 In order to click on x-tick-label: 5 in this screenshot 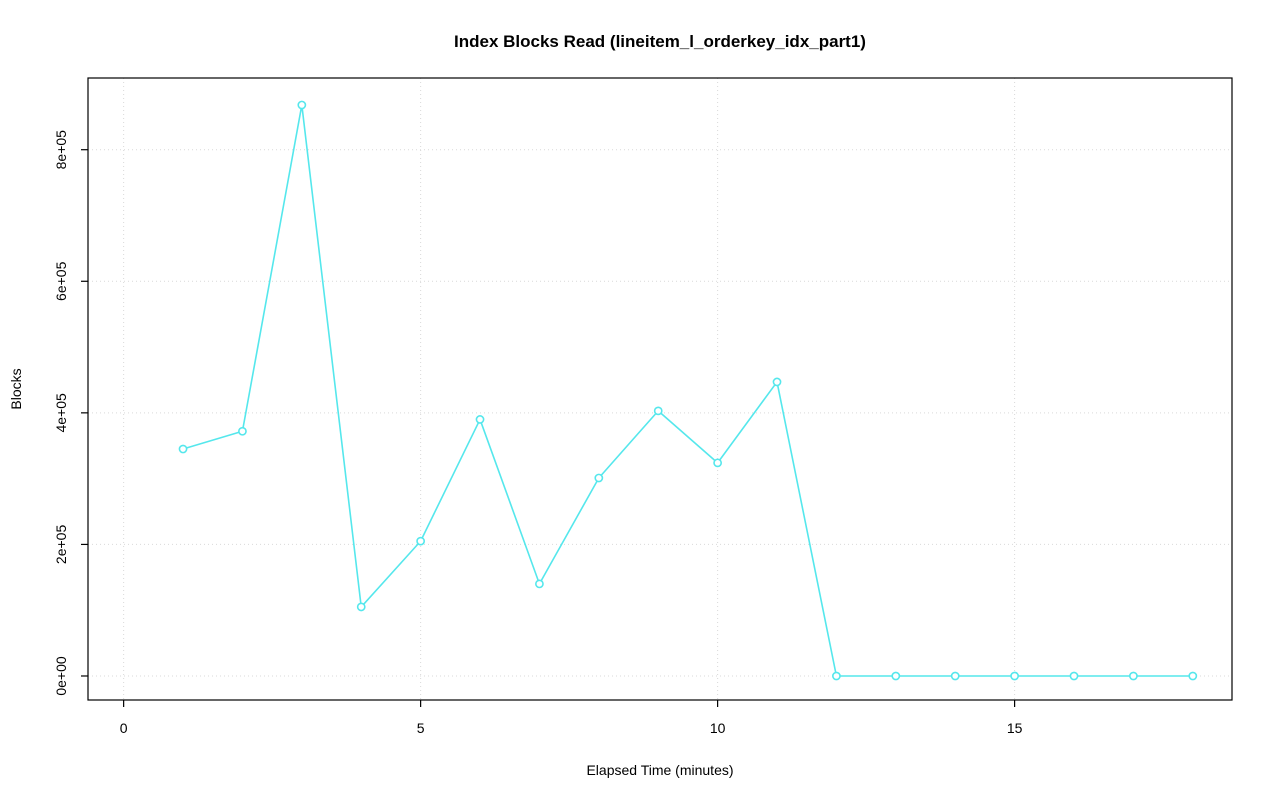, I will do `click(421, 728)`.